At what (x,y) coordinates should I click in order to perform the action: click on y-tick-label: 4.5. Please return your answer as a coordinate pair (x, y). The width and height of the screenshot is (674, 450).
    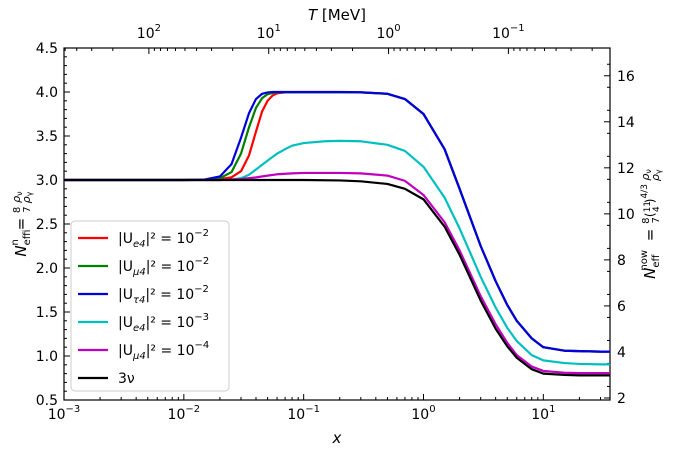
    Looking at the image, I should click on (47, 49).